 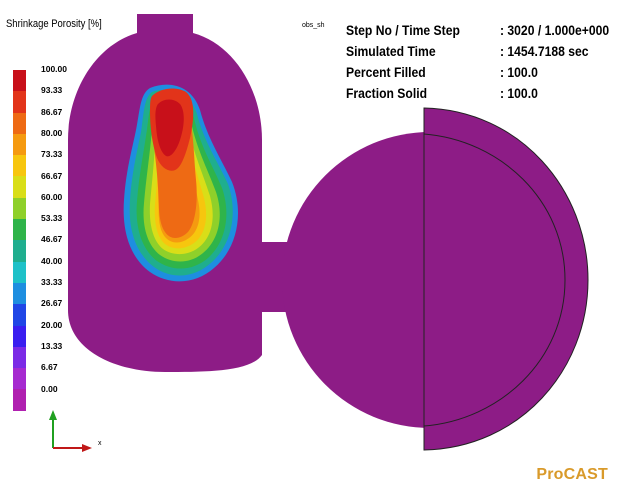 I want to click on legend-colorbar, so click(x=19, y=240).